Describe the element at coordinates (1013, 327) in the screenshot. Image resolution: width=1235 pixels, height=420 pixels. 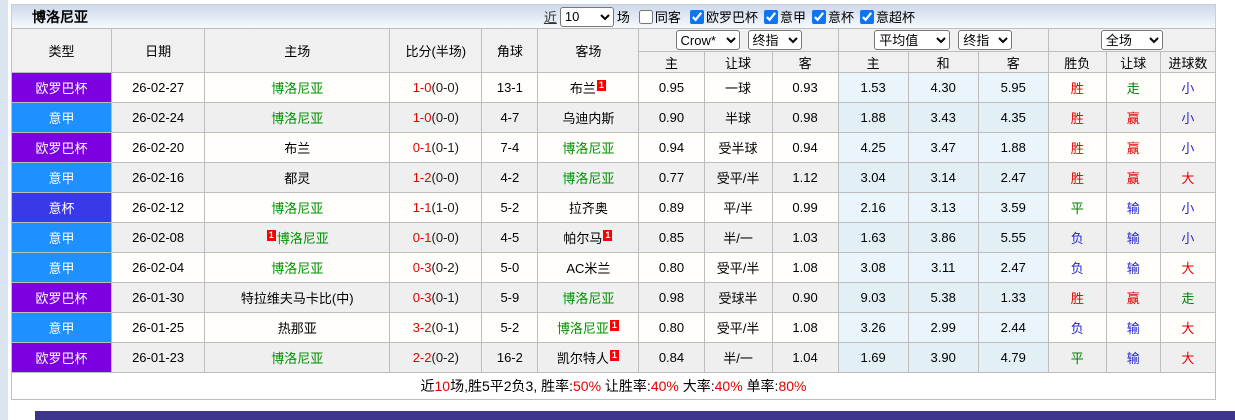
I see `euro-away-odds: 2.44` at that location.